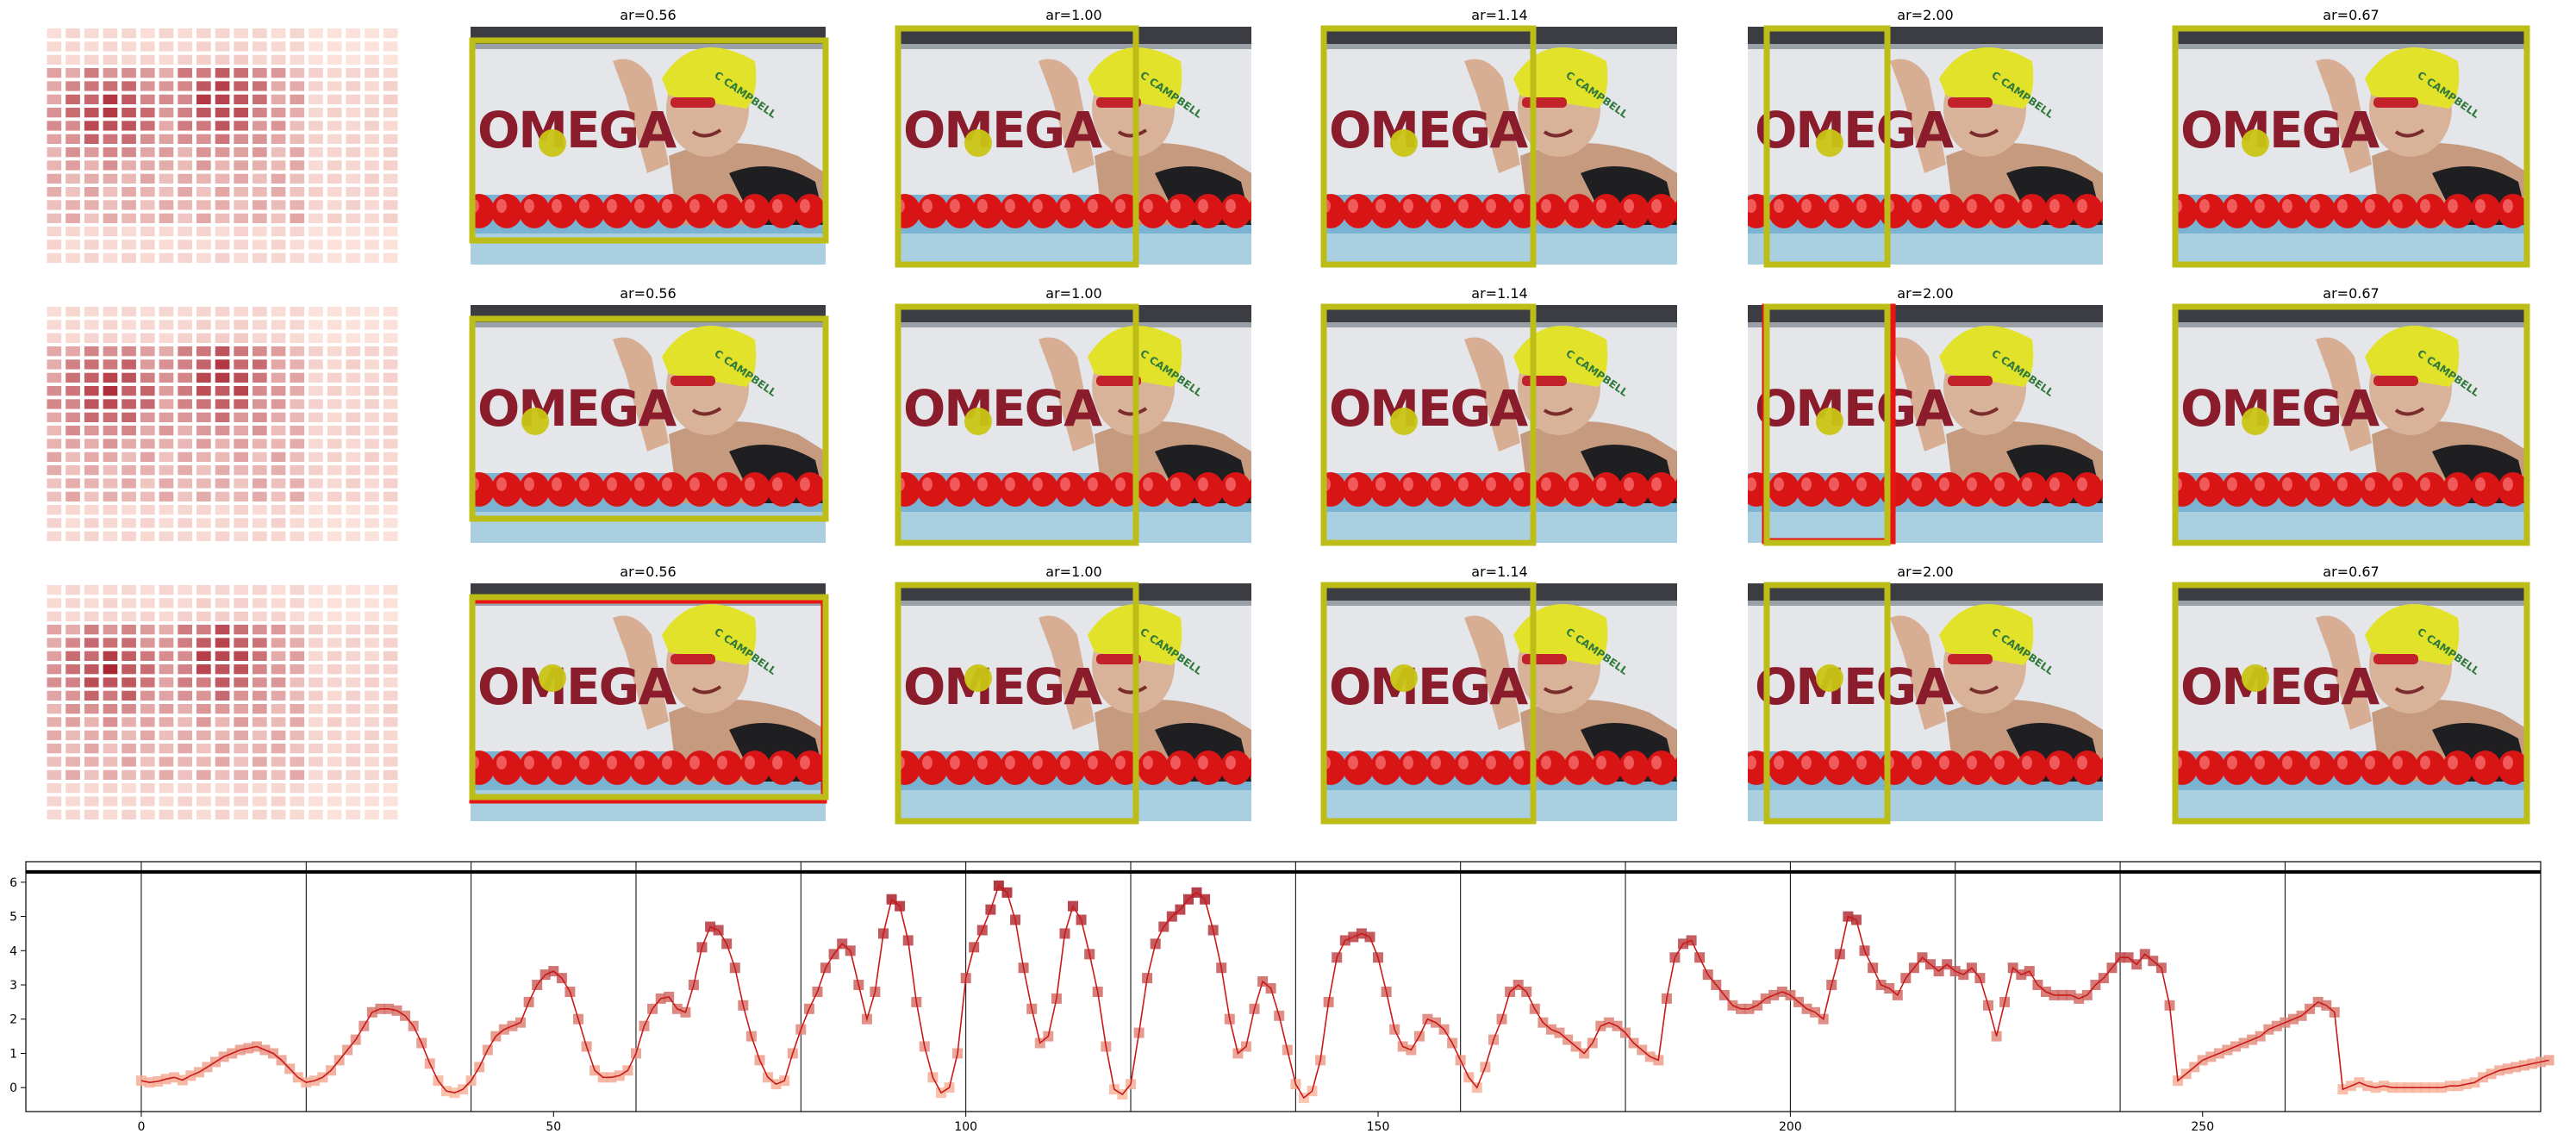 Image resolution: width=2576 pixels, height=1140 pixels. I want to click on heatmap-background, so click(222, 702).